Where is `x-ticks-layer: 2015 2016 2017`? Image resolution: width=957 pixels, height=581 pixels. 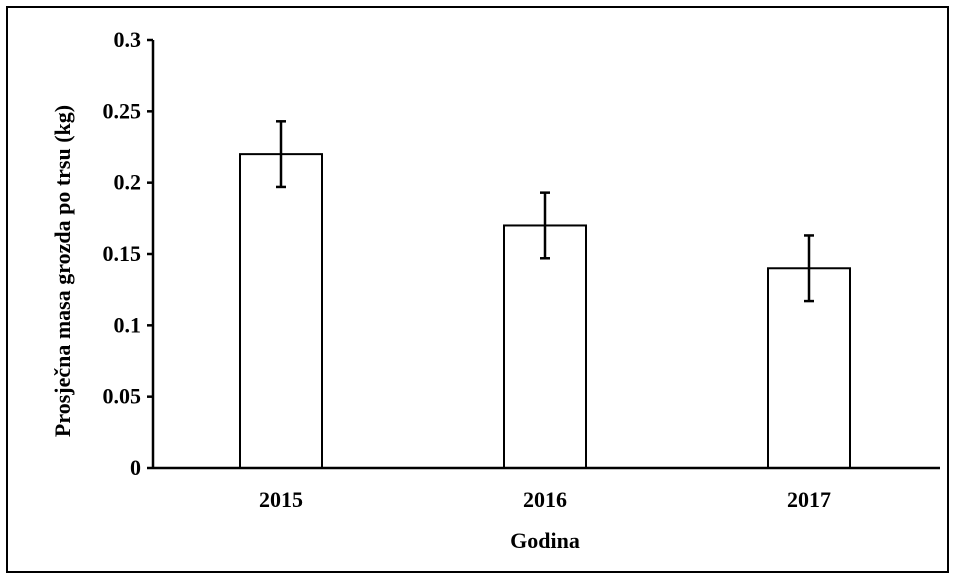 x-ticks-layer: 2015 2016 2017 is located at coordinates (545, 499).